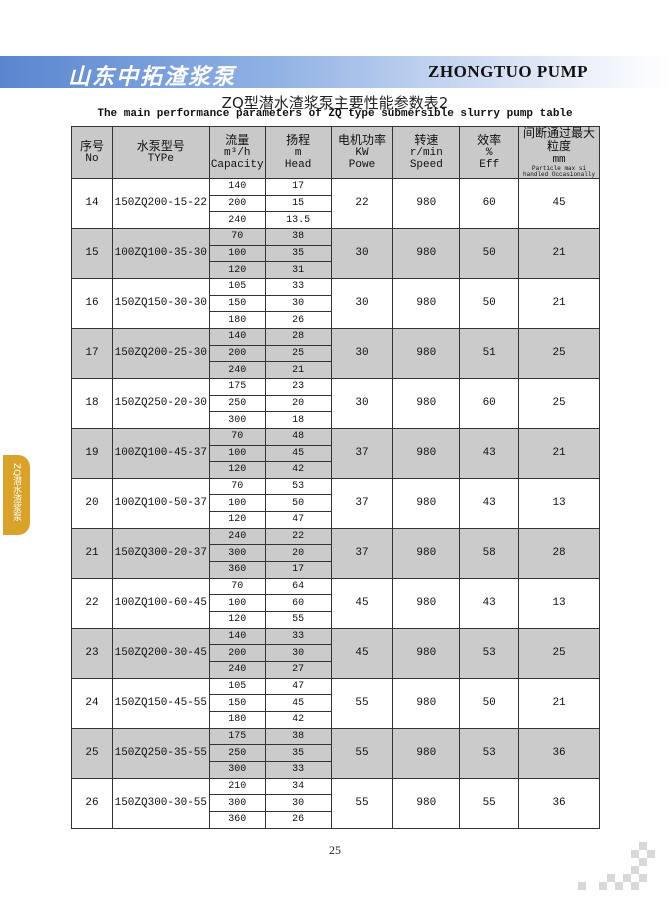 This screenshot has width=670, height=902. What do you see at coordinates (508, 71) in the screenshot?
I see `brand-name-en: ZHONGTUO PUMP` at bounding box center [508, 71].